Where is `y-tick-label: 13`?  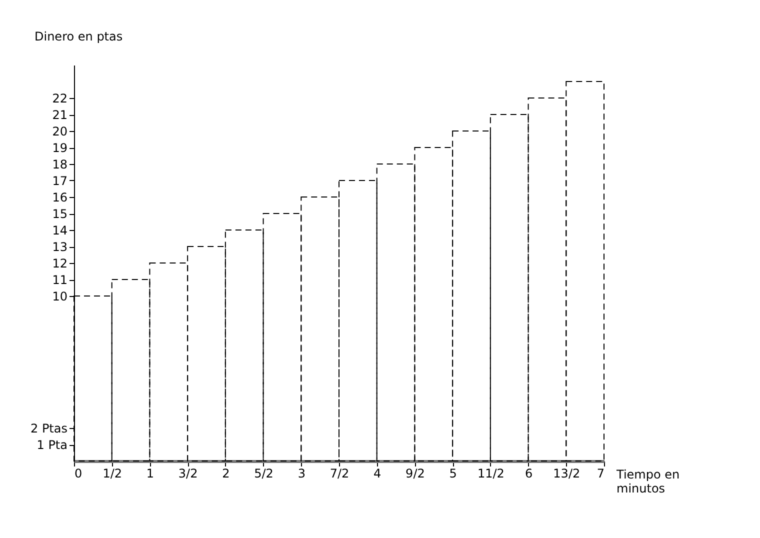
y-tick-label: 13 is located at coordinates (60, 247).